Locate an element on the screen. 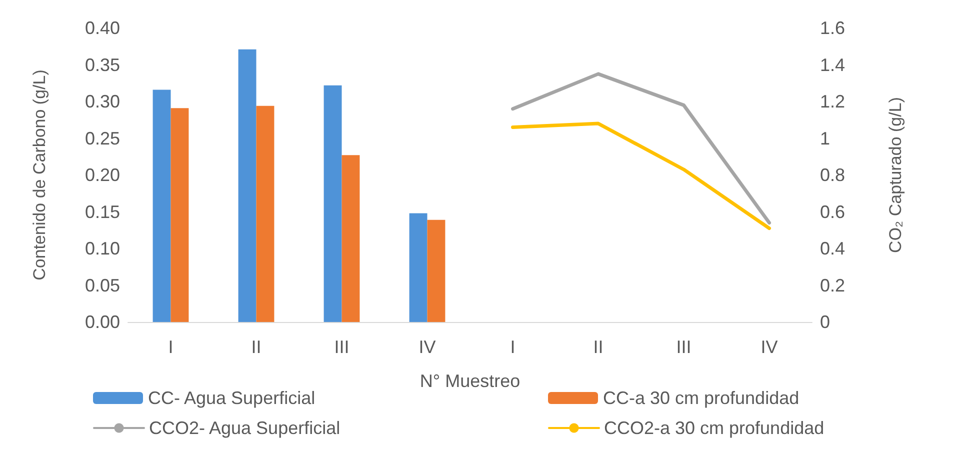 The height and width of the screenshot is (450, 965). y-tick-label: 0.00 is located at coordinates (102, 322).